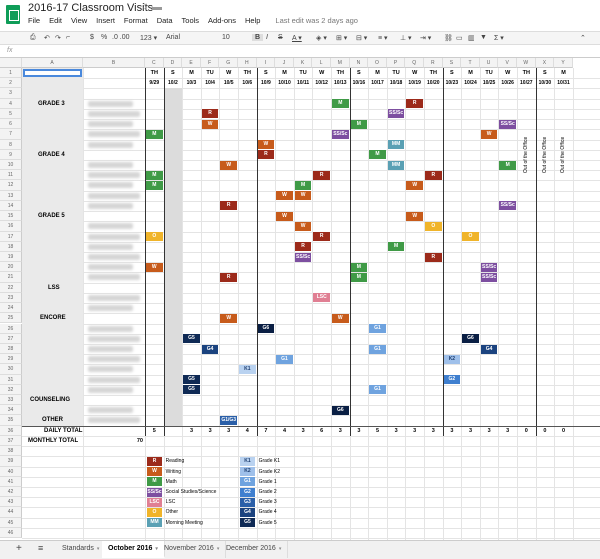  What do you see at coordinates (359, 63) in the screenshot?
I see `column-header-n: N` at bounding box center [359, 63].